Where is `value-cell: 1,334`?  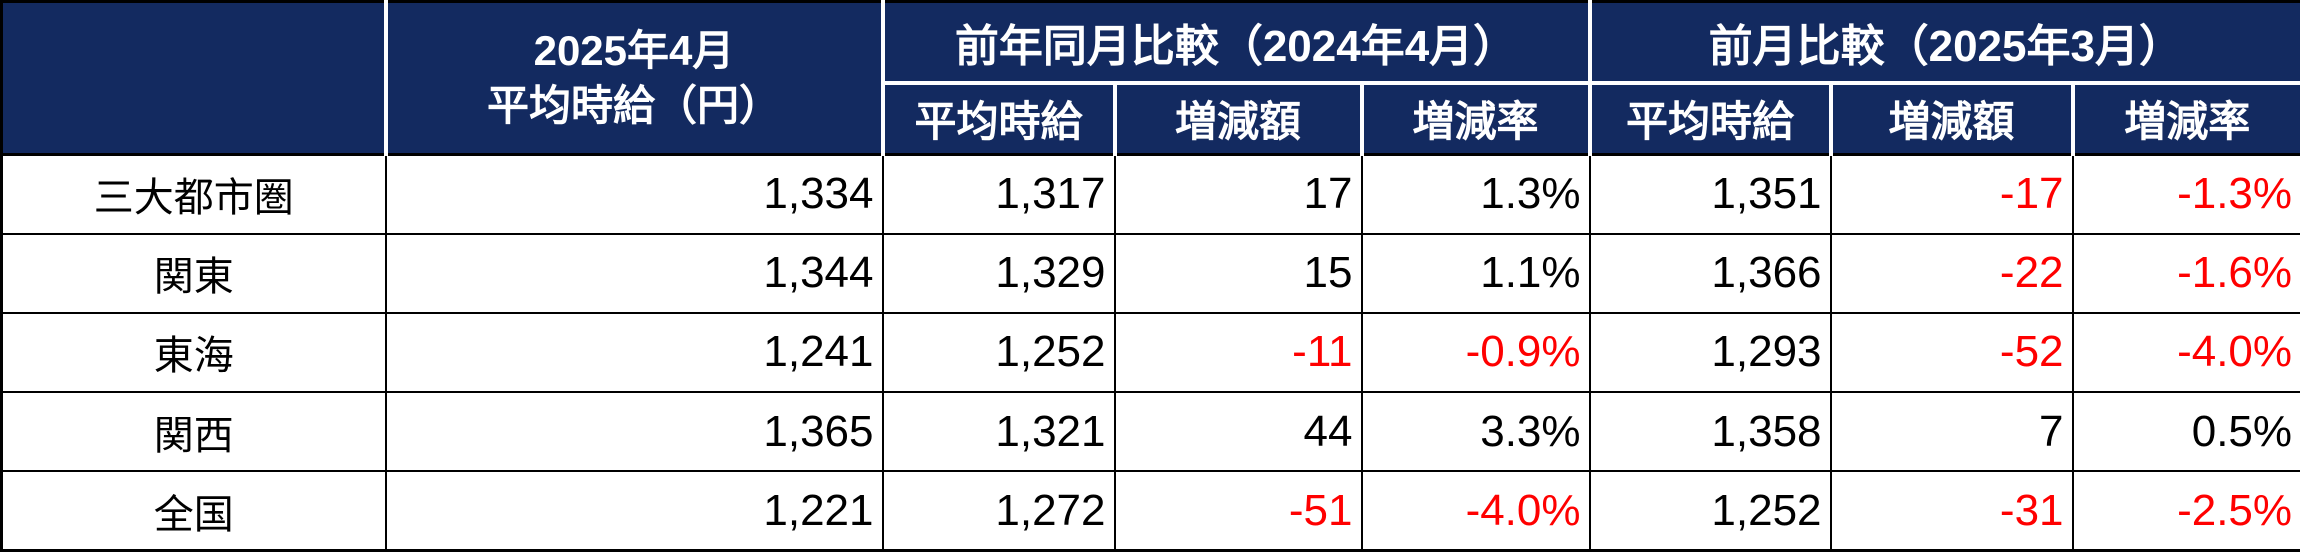
value-cell: 1,334 is located at coordinates (634, 194).